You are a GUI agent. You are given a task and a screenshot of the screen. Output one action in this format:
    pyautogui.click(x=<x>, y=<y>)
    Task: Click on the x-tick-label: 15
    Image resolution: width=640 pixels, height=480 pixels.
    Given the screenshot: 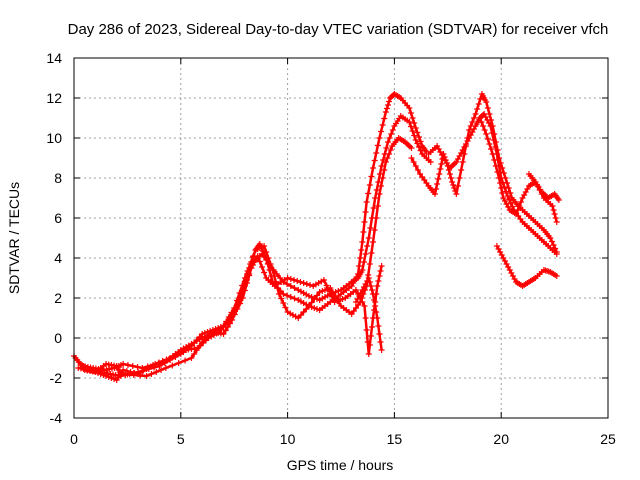 What is the action you would take?
    pyautogui.click(x=395, y=439)
    